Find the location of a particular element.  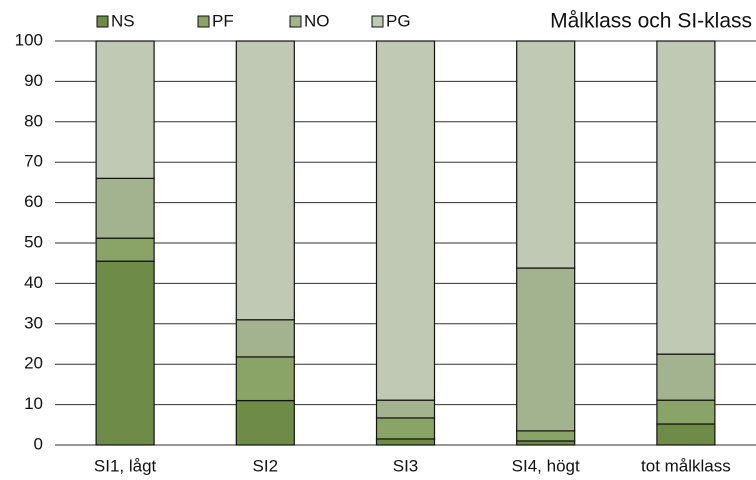

y-tick-label: 40 is located at coordinates (33, 282).